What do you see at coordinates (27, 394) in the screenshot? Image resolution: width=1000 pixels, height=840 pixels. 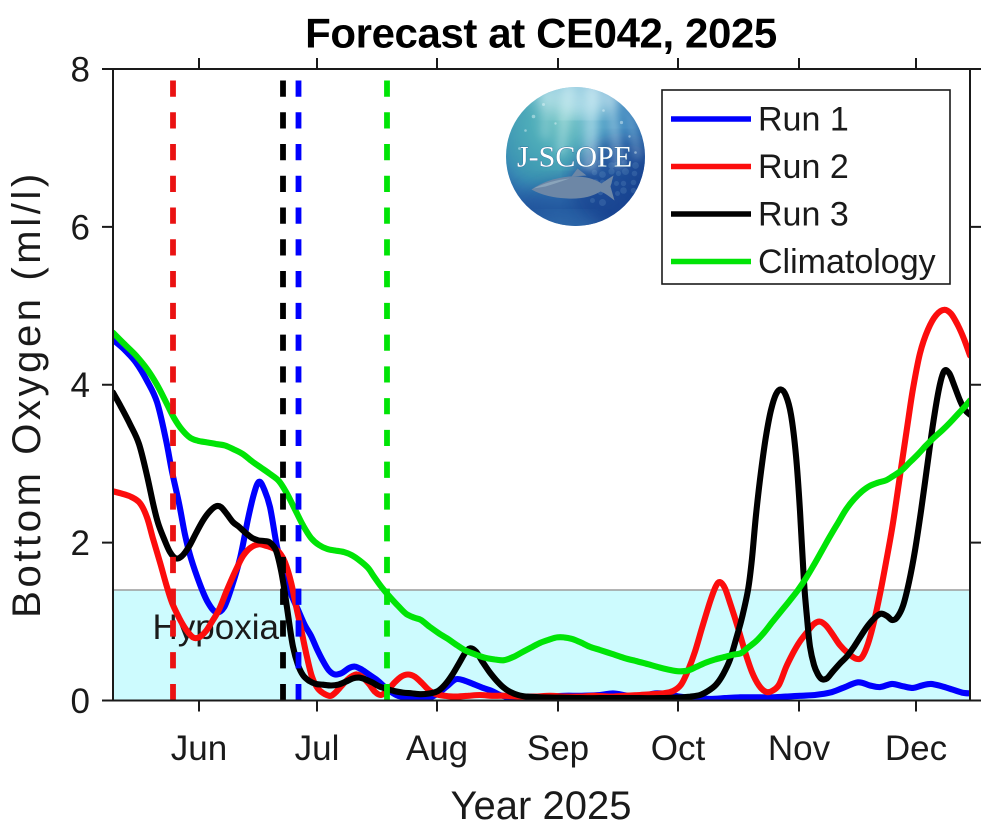 I see `svg-text: Bottom Oxygen (ml/l)` at bounding box center [27, 394].